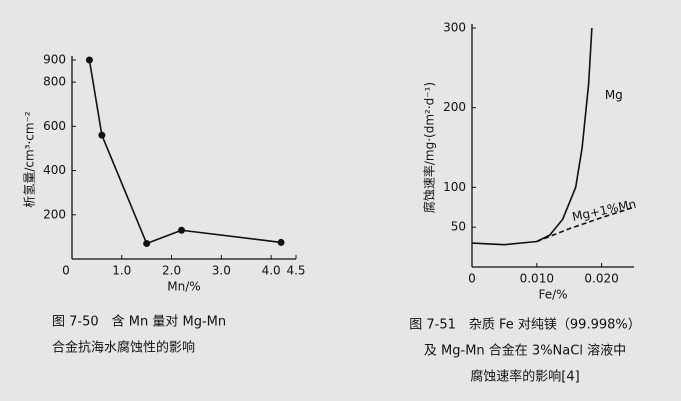 This screenshot has height=401, width=681. I want to click on x-tick-label: 4.0, so click(271, 271).